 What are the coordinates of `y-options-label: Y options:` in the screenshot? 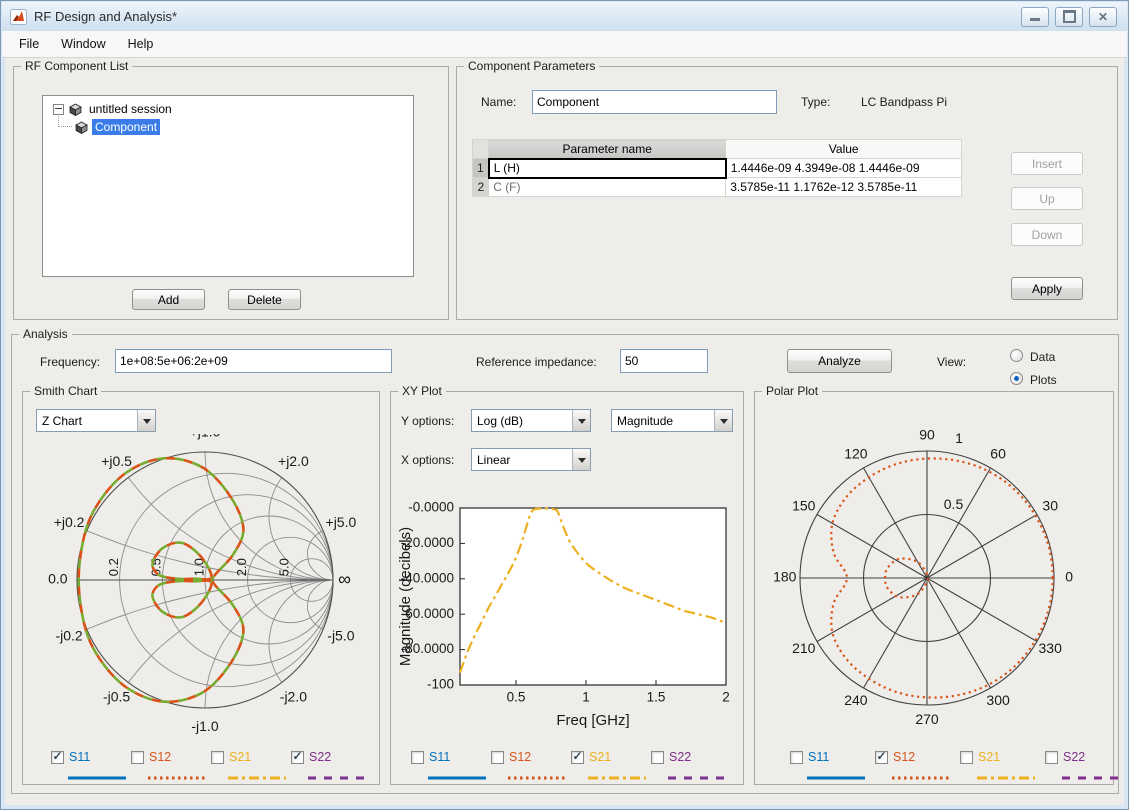 It's located at (428, 421).